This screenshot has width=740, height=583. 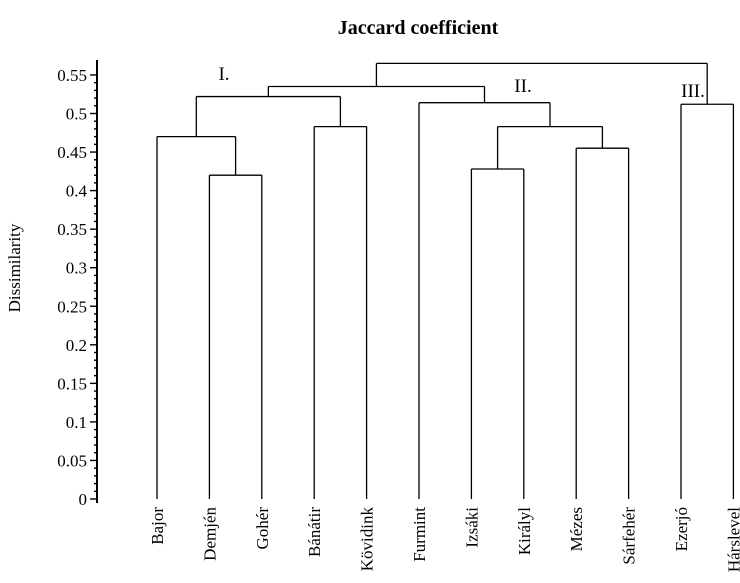 I want to click on leaf-label: Ezerjó, so click(x=681, y=529).